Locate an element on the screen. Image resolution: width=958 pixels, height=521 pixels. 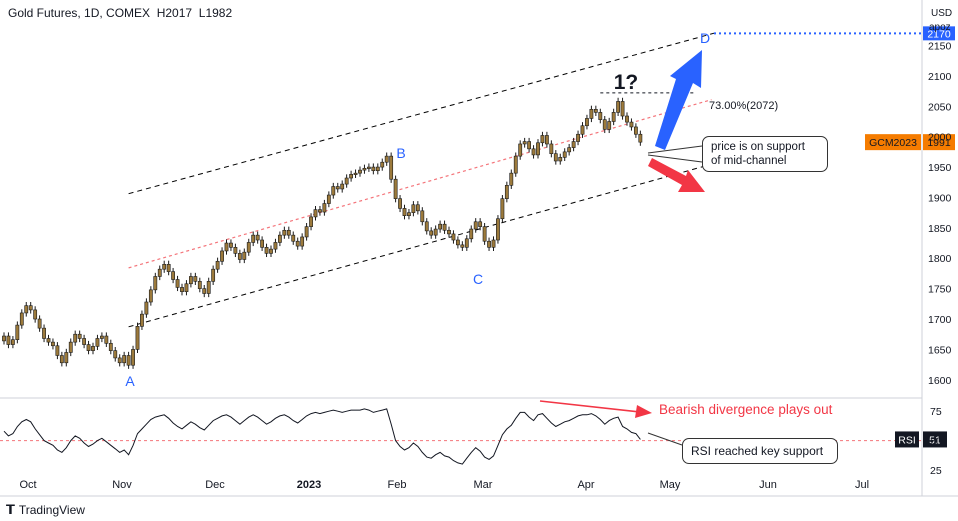
wave-label-b: B is located at coordinates (400, 153).